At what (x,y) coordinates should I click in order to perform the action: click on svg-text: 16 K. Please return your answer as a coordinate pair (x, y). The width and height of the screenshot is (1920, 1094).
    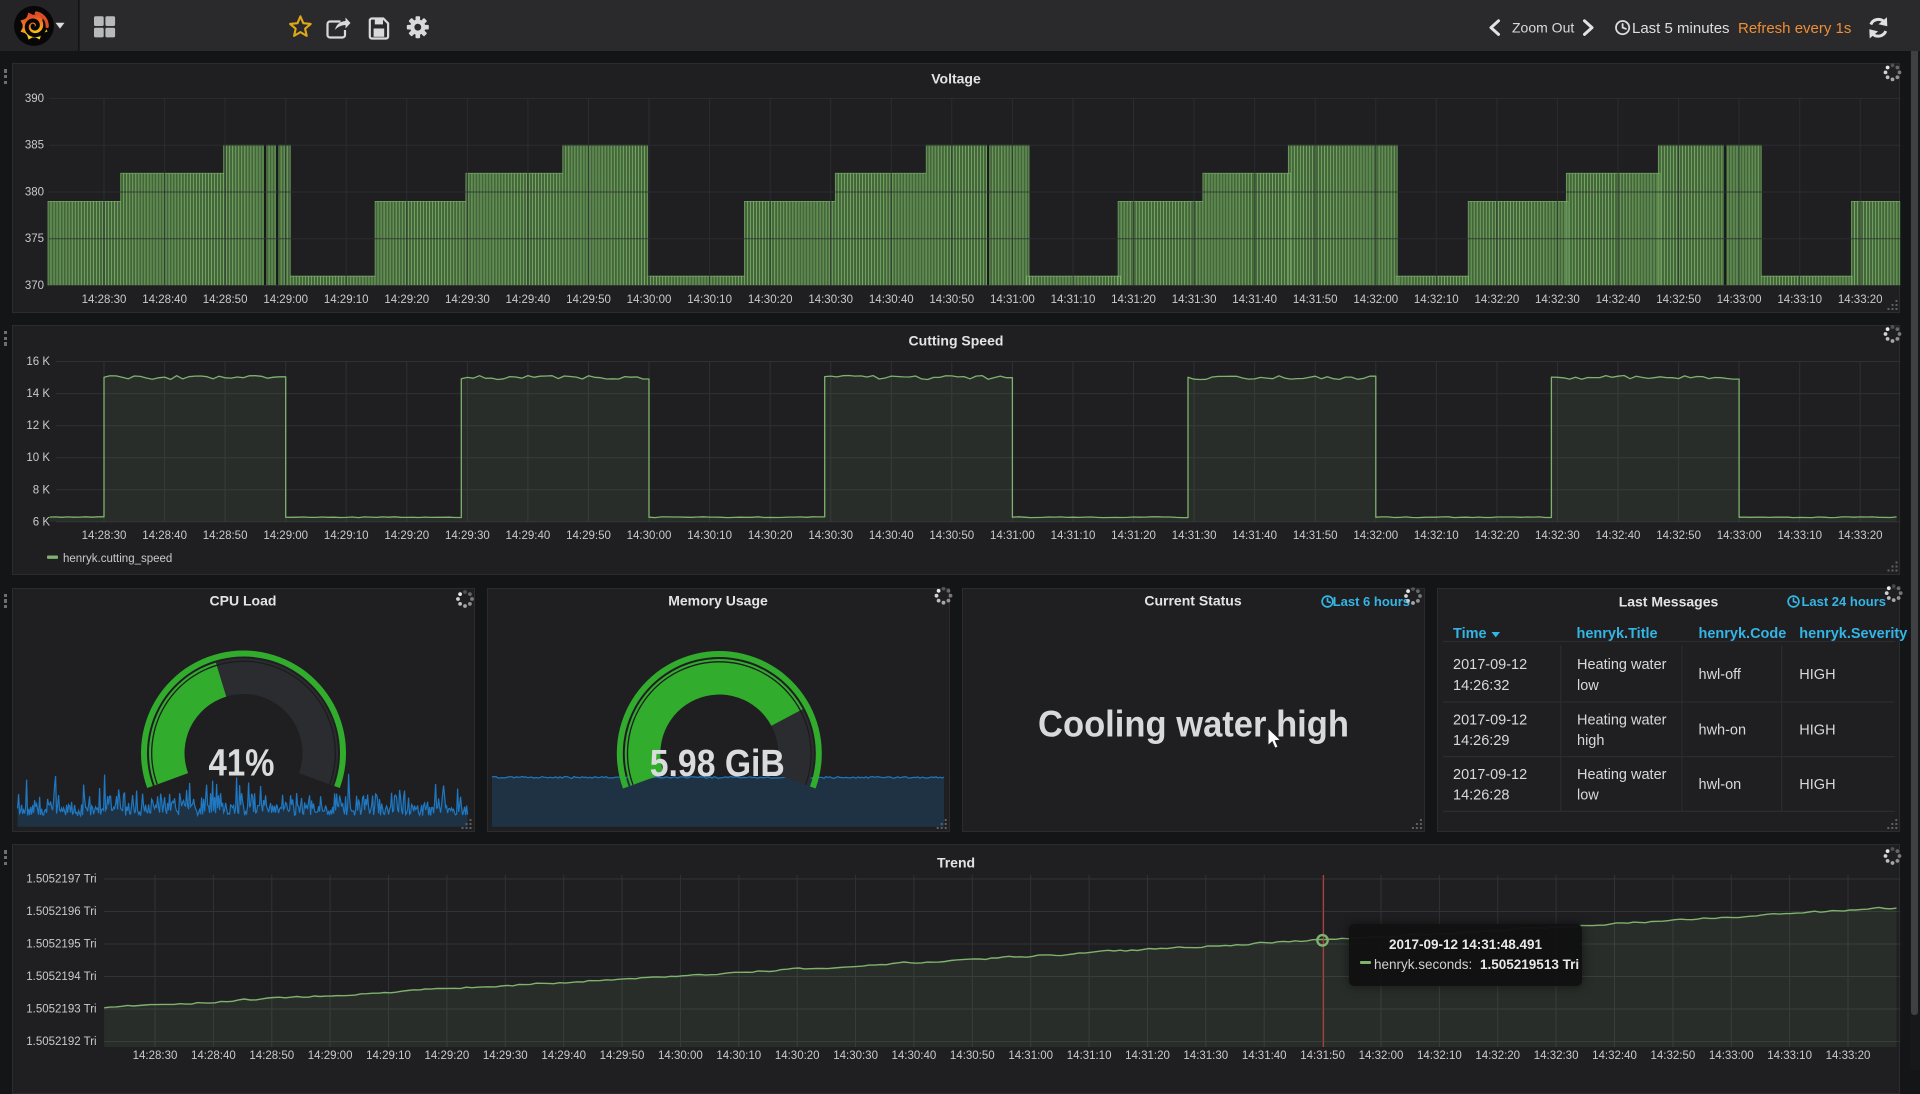
    Looking at the image, I should click on (38, 362).